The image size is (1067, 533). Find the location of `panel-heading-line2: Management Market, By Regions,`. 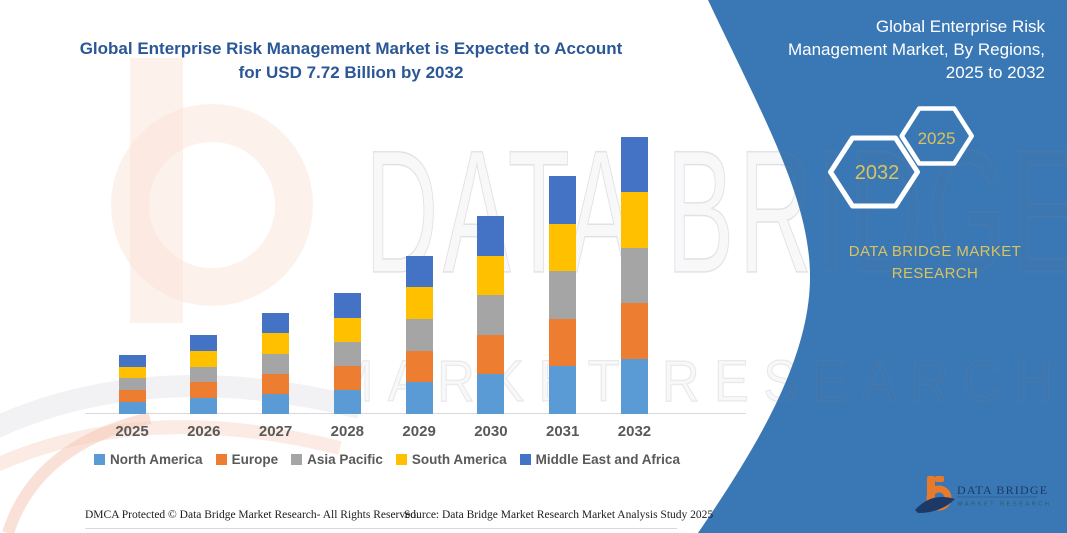

panel-heading-line2: Management Market, By Regions, is located at coordinates (916, 49).